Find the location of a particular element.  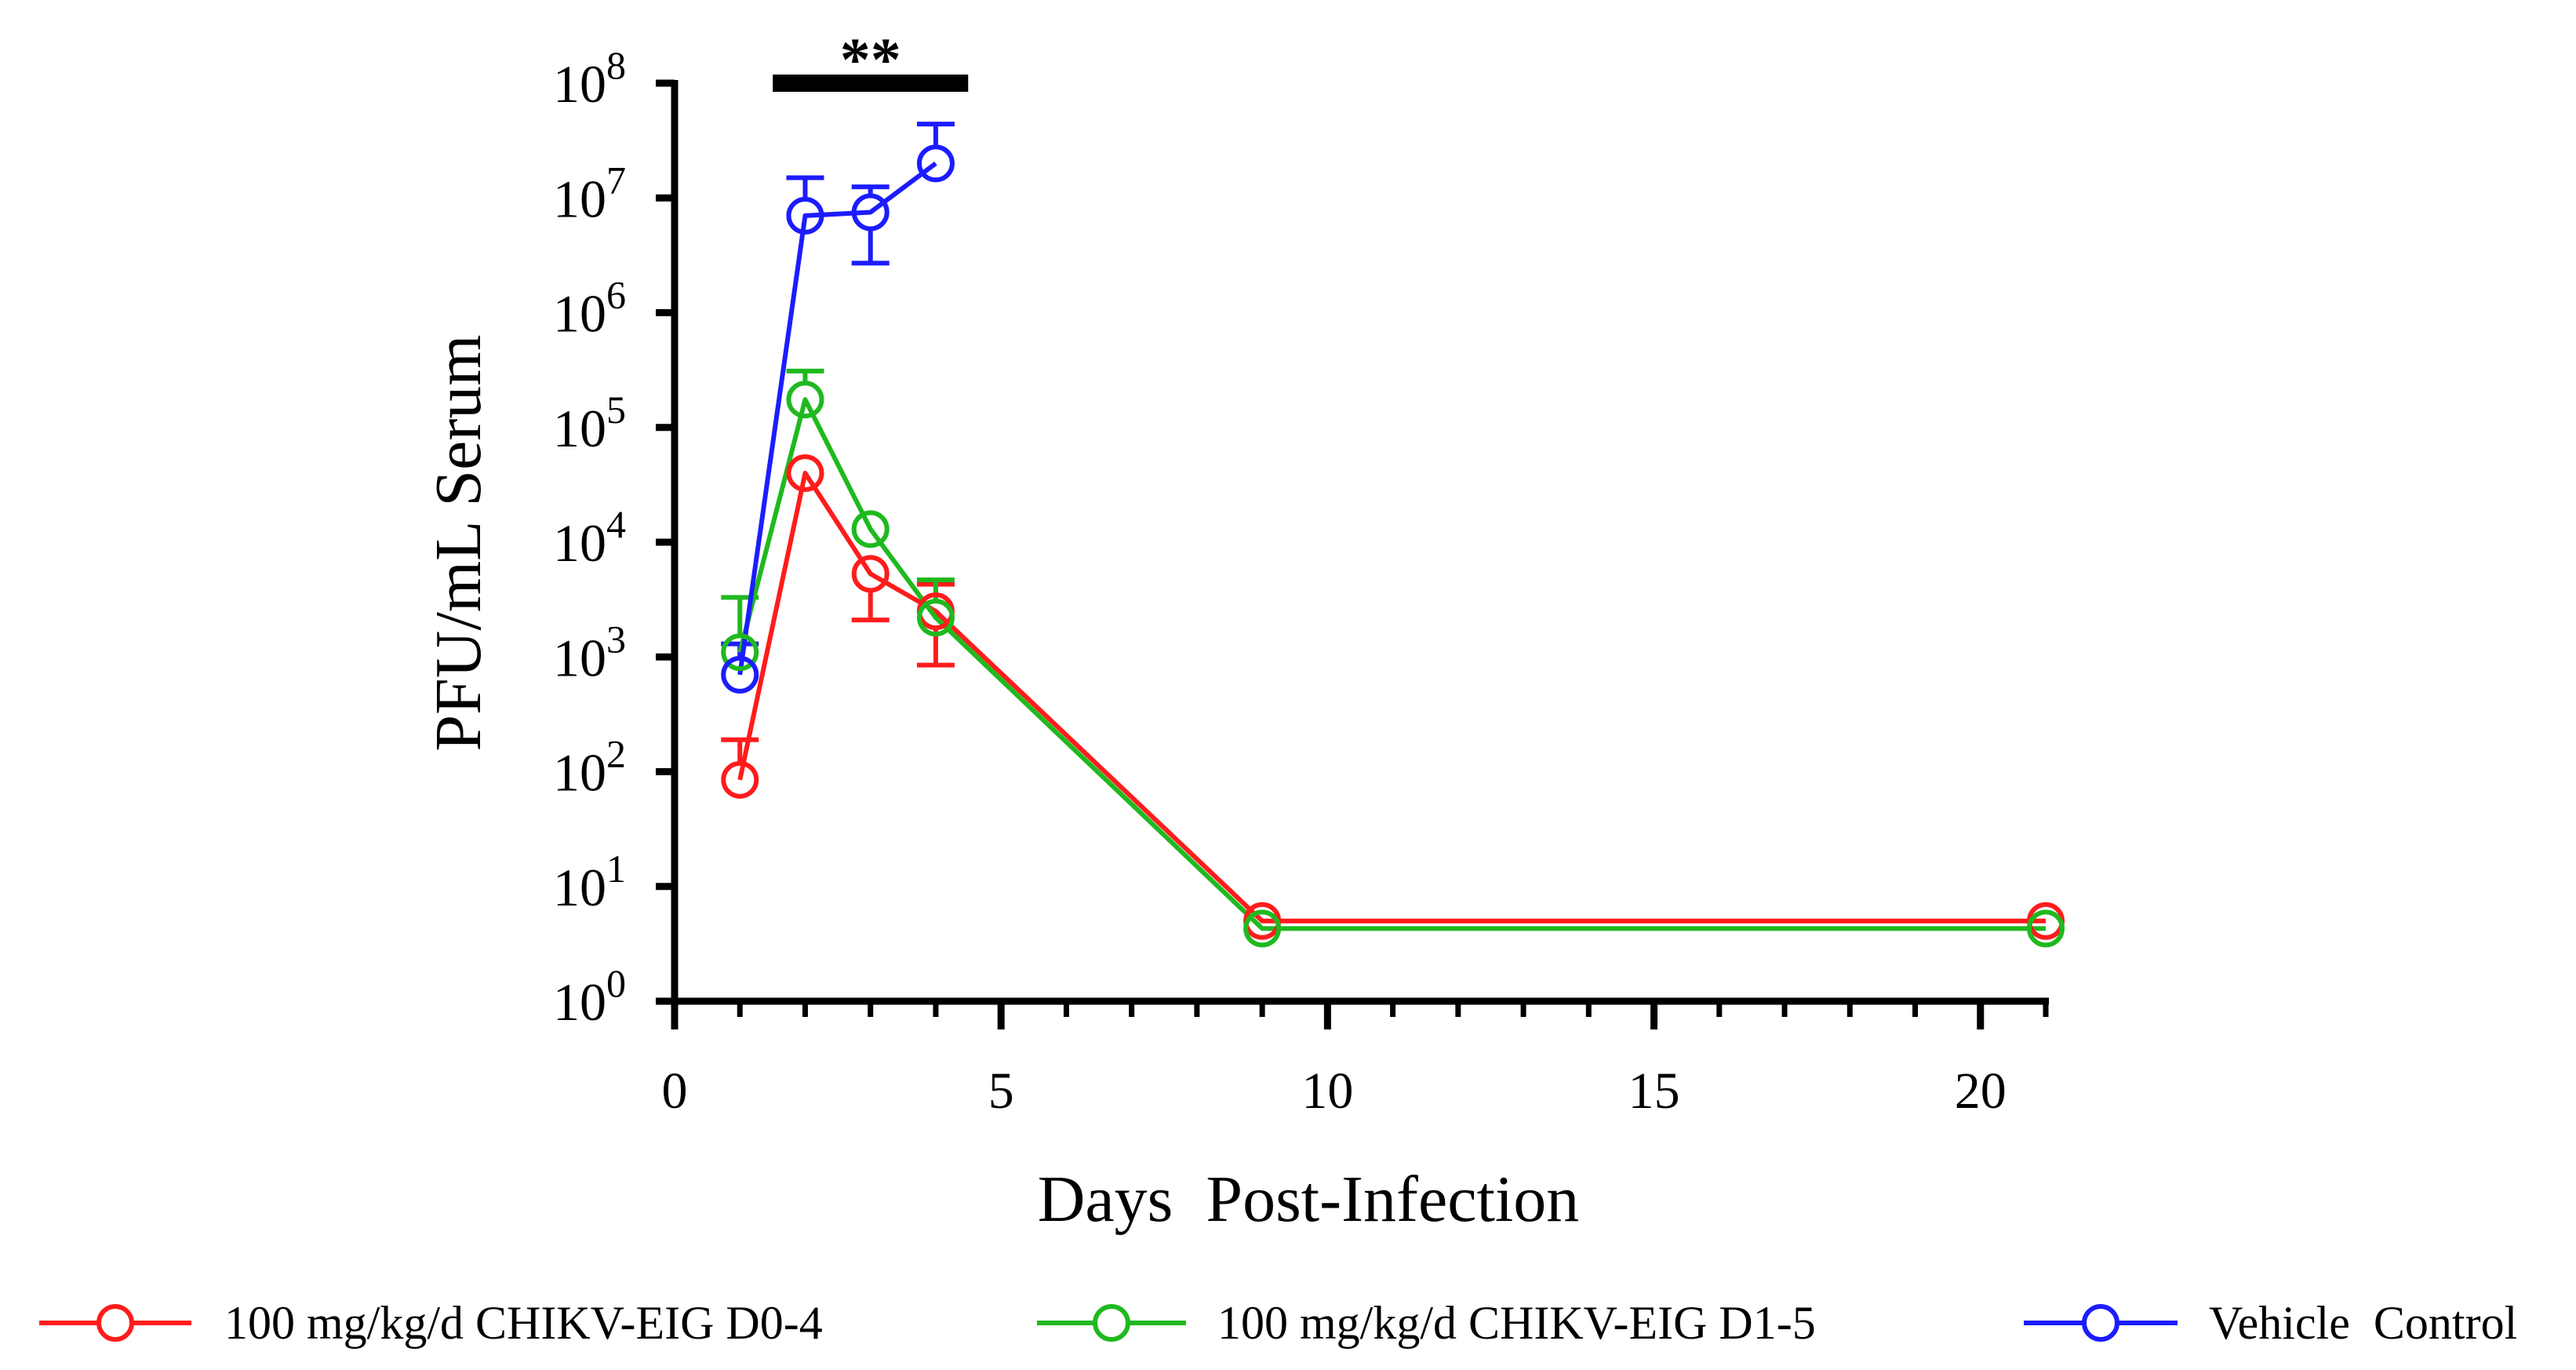

error-bars-layer is located at coordinates (838, 442).